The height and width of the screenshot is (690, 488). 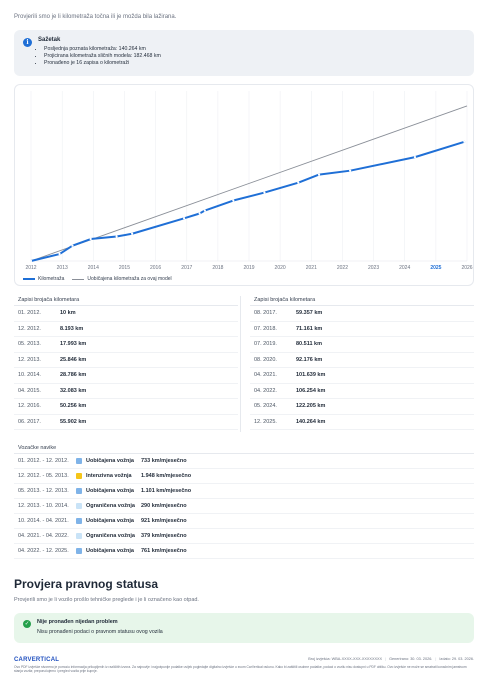 What do you see at coordinates (126, 422) in the screenshot?
I see `reading-row: 06. 2017. 55.902 km` at bounding box center [126, 422].